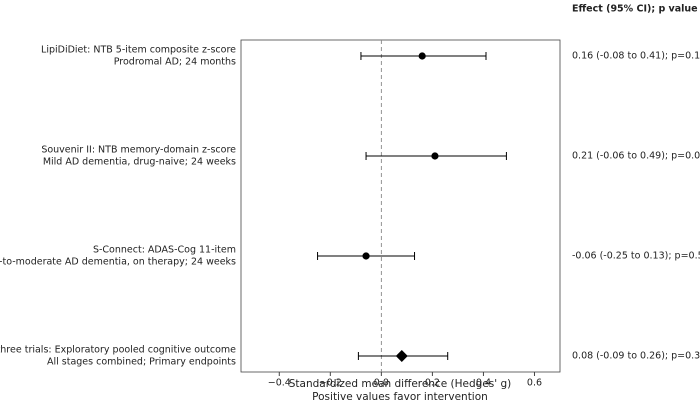 The image size is (700, 413). What do you see at coordinates (636, 256) in the screenshot?
I see `row-annotation: -0.06 (-0.25 to 0.13); p=0.513` at bounding box center [636, 256].